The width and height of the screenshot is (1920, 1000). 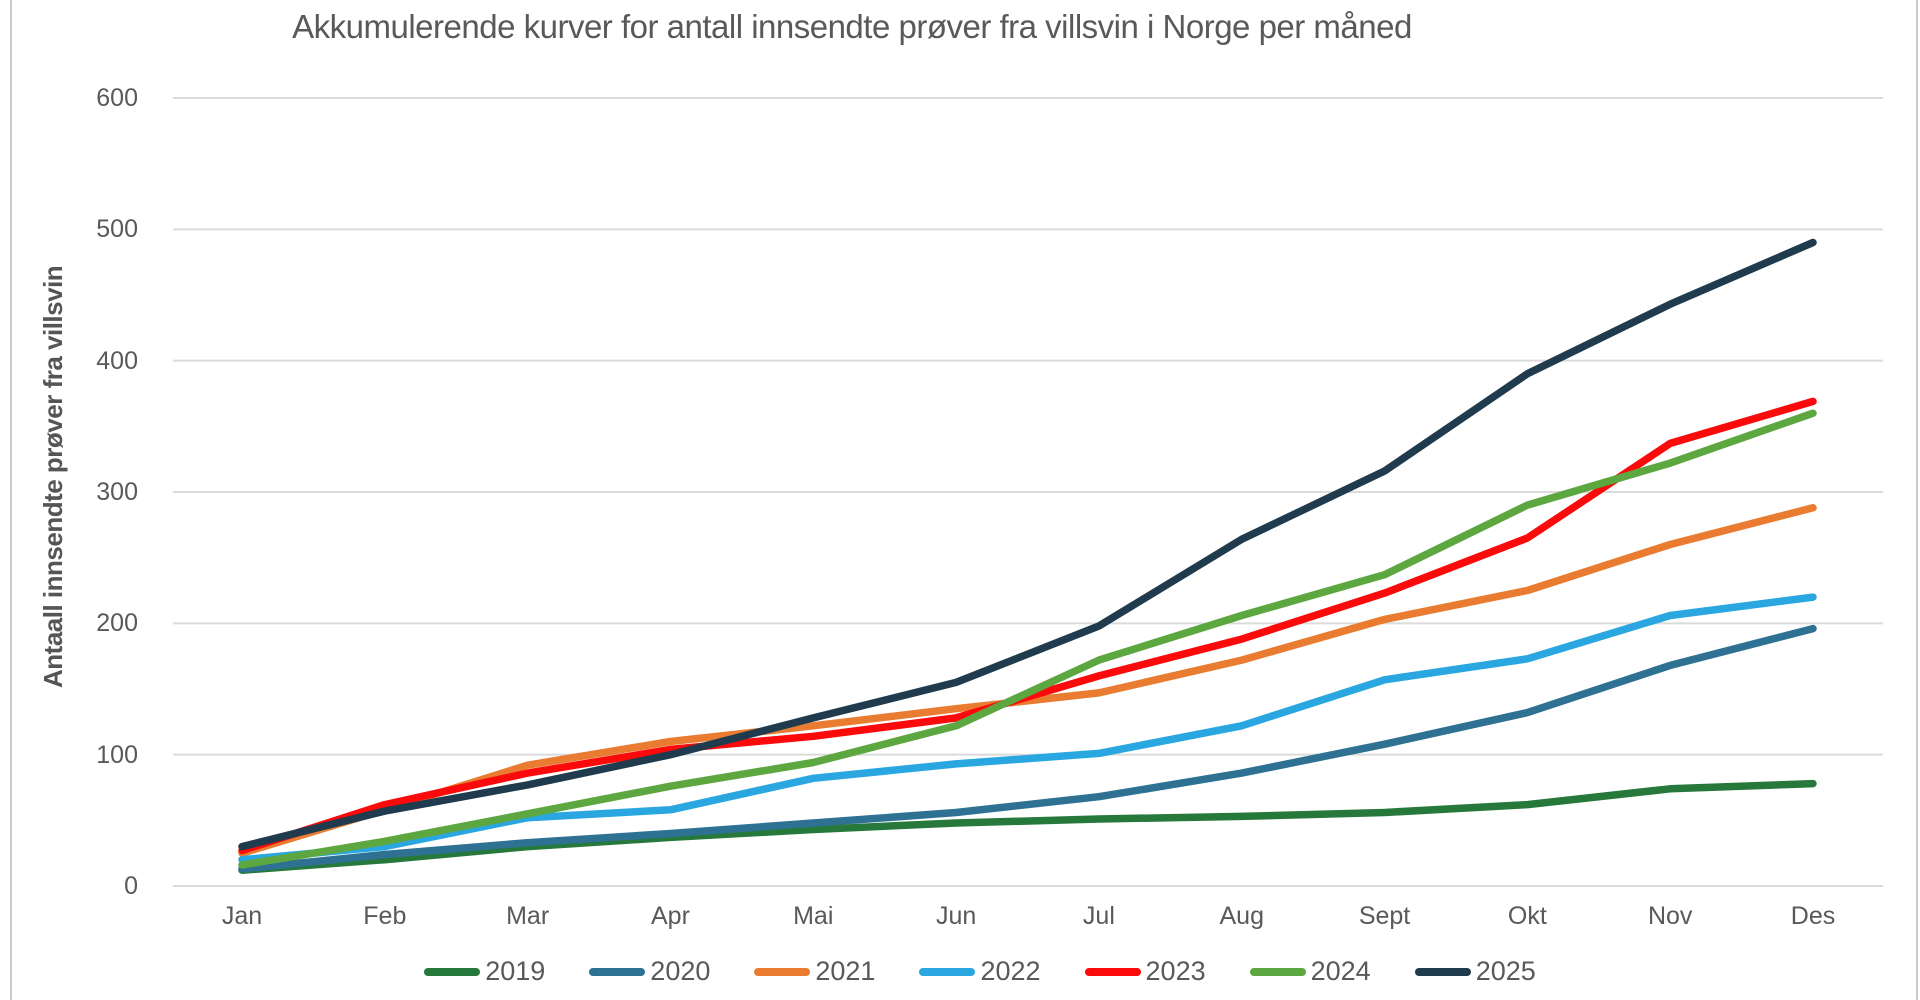 I want to click on legend-item-2020: 2020, so click(x=649, y=971).